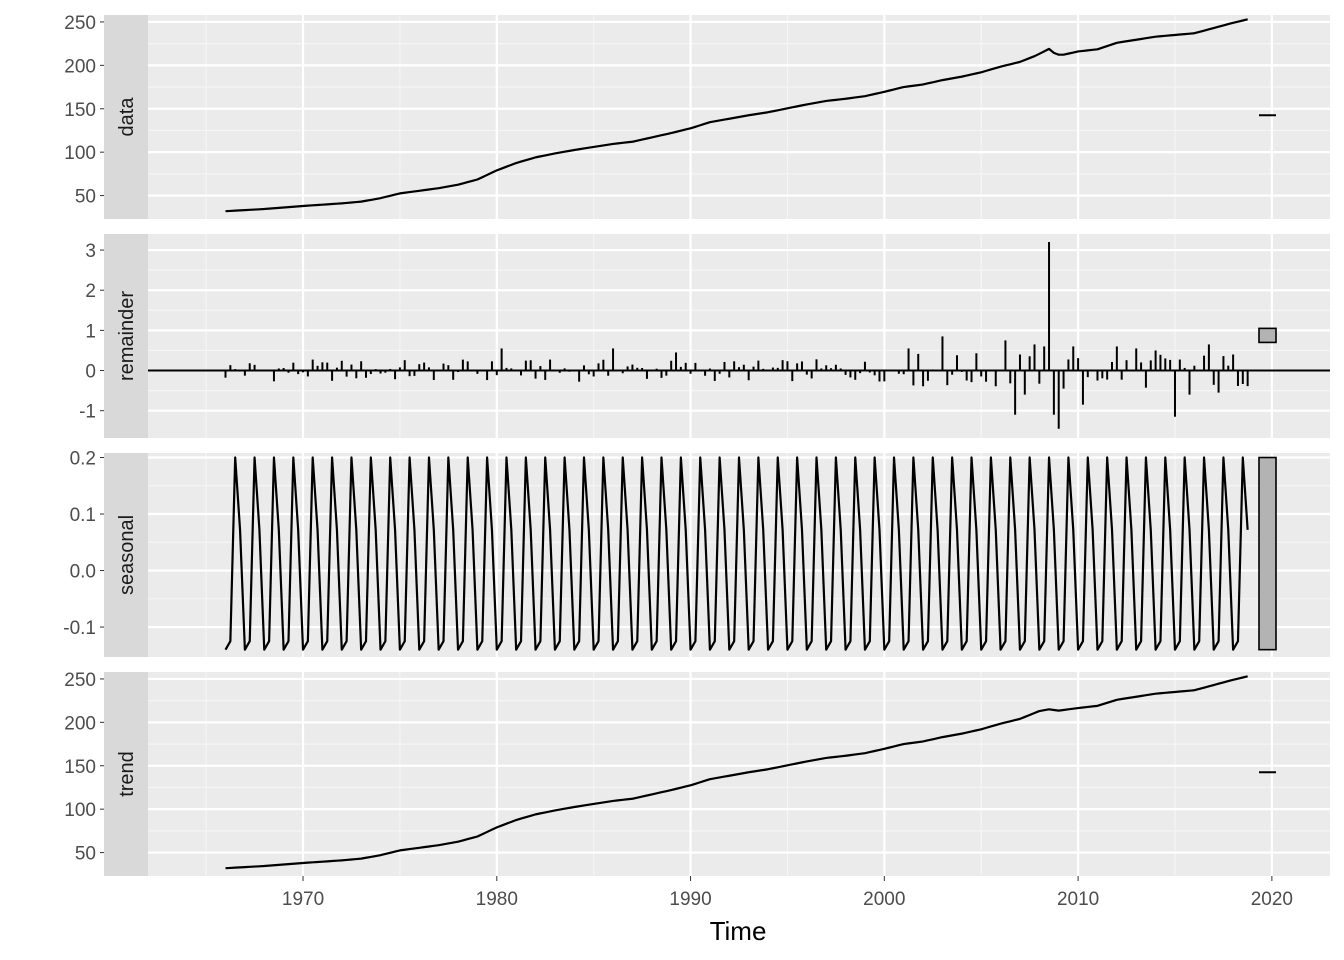 This screenshot has height=960, width=1344. What do you see at coordinates (83, 515) in the screenshot?
I see `y-tick-label: 0.1` at bounding box center [83, 515].